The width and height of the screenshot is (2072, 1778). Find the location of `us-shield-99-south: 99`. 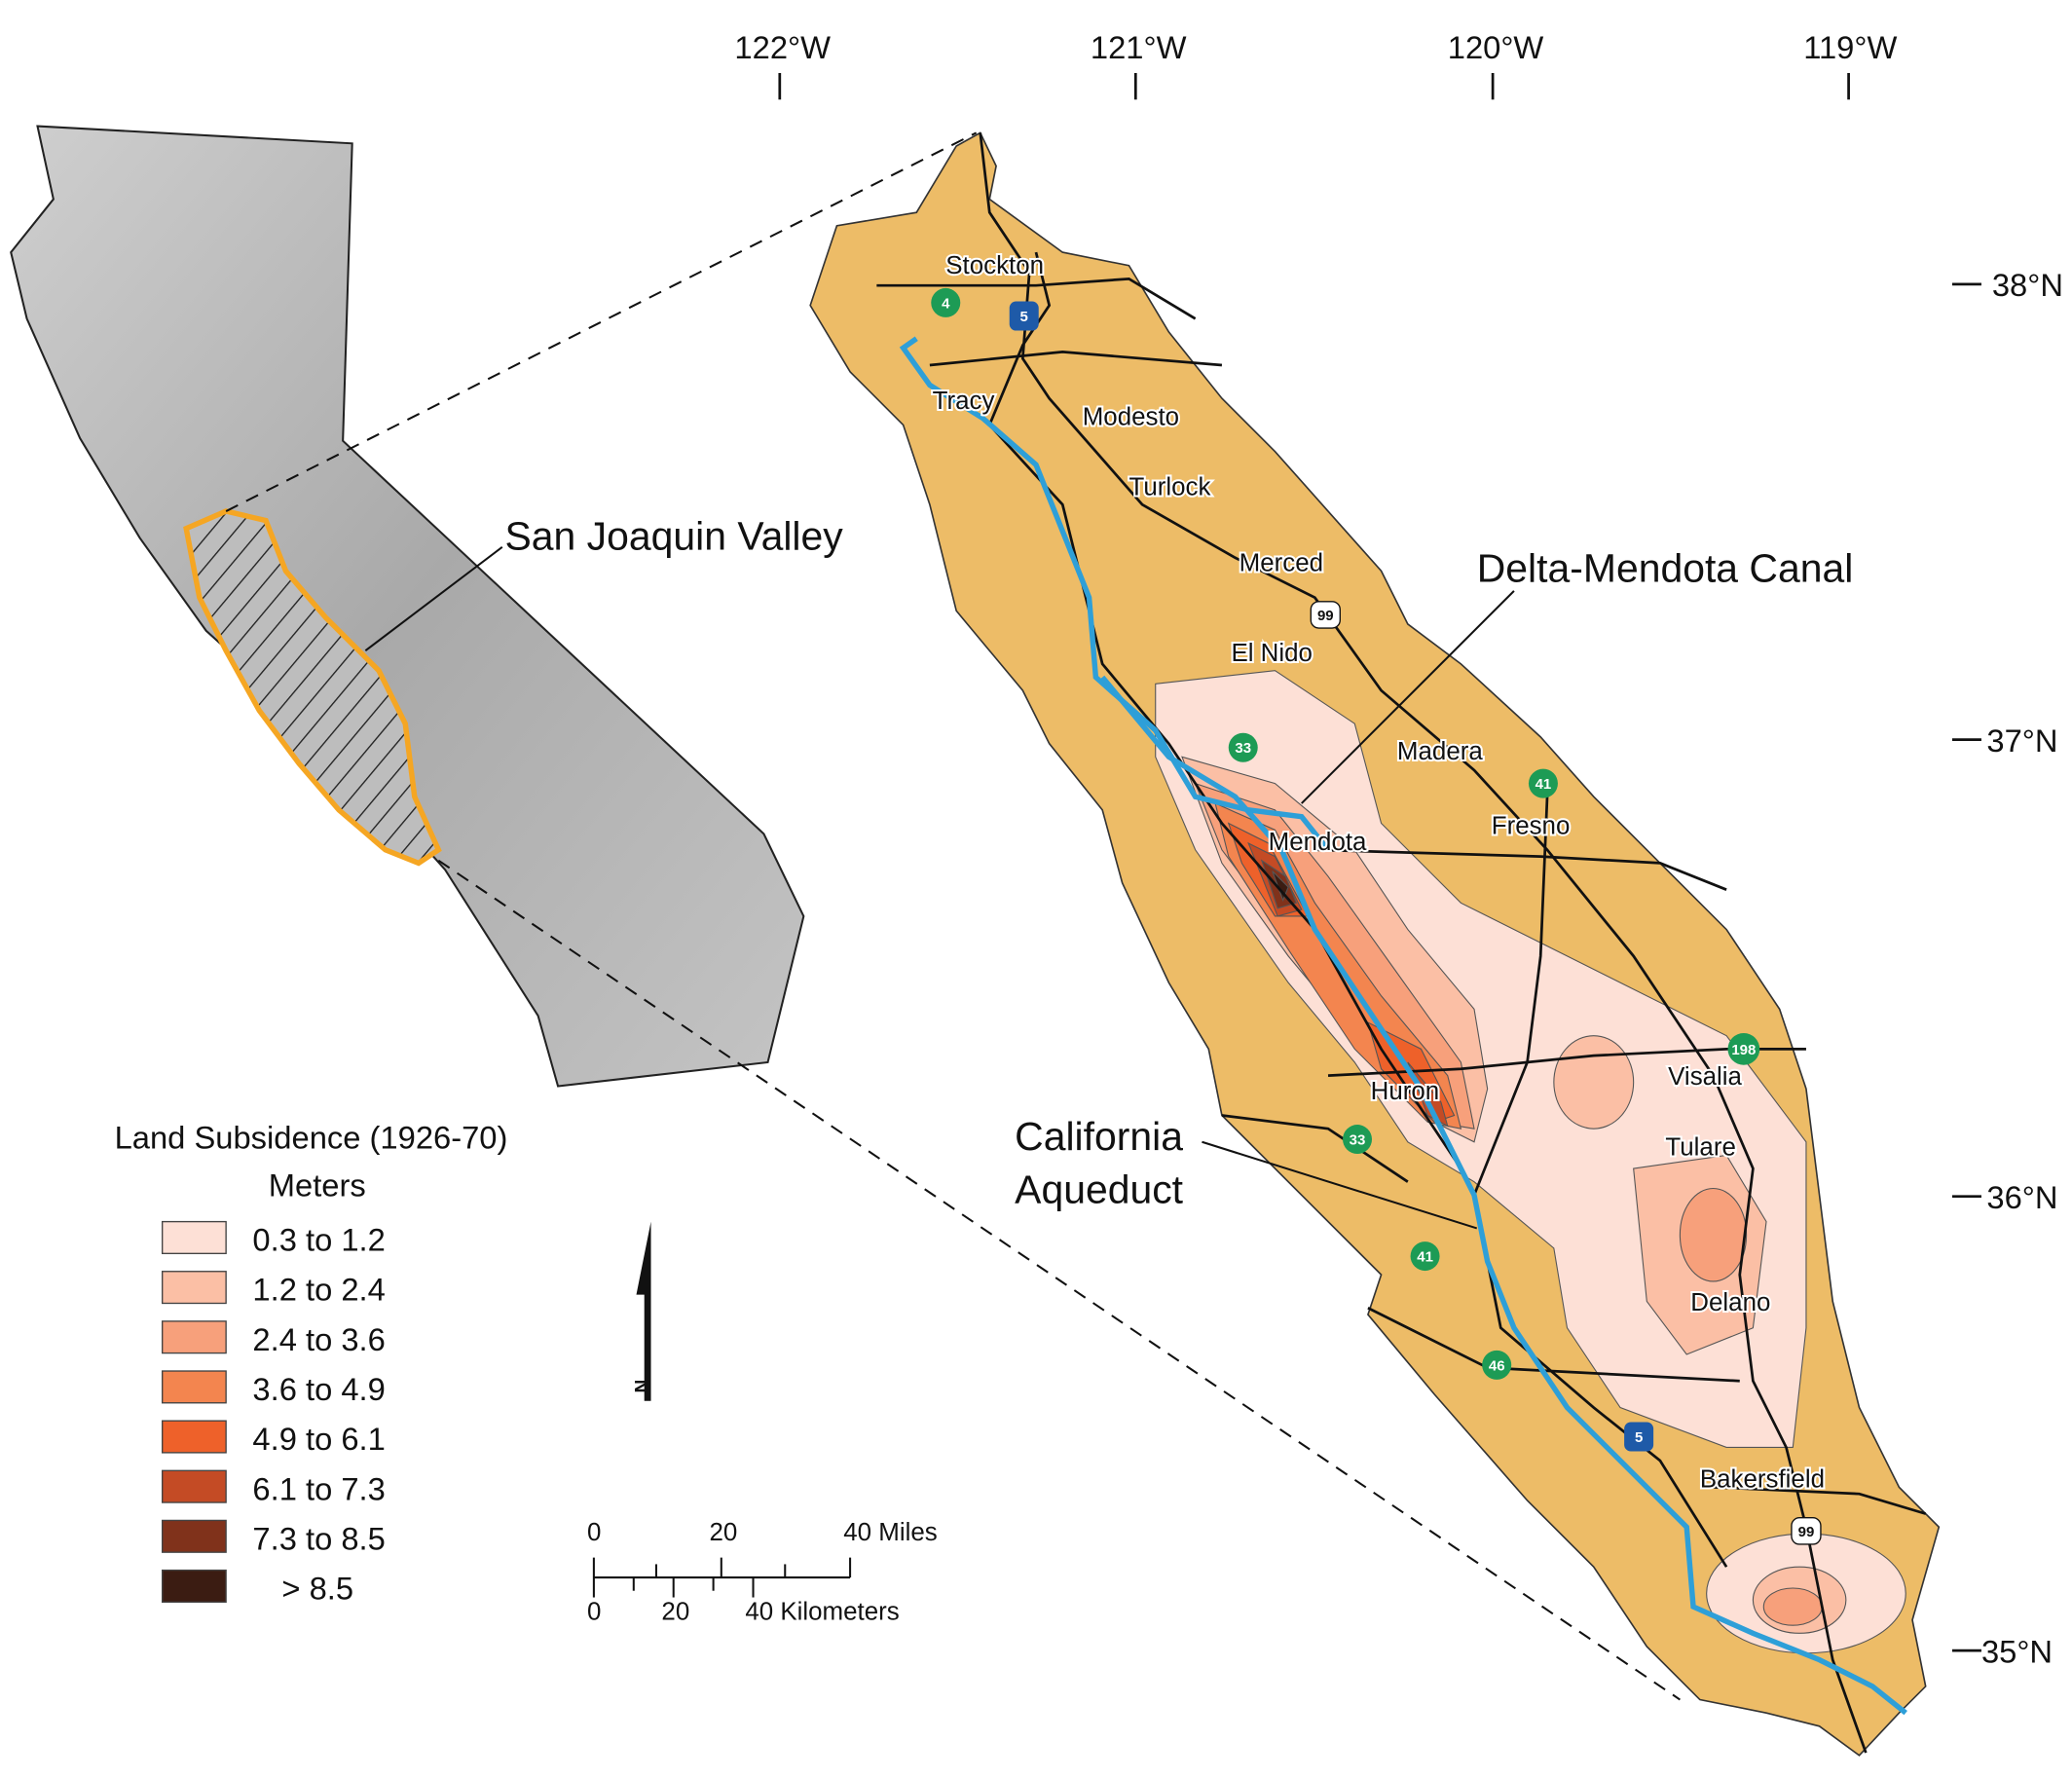

us-shield-99-south: 99 is located at coordinates (1806, 1531).